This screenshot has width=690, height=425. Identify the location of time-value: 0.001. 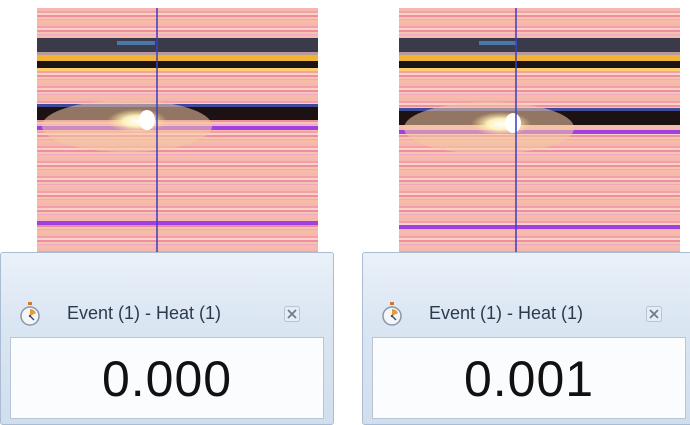
(529, 379).